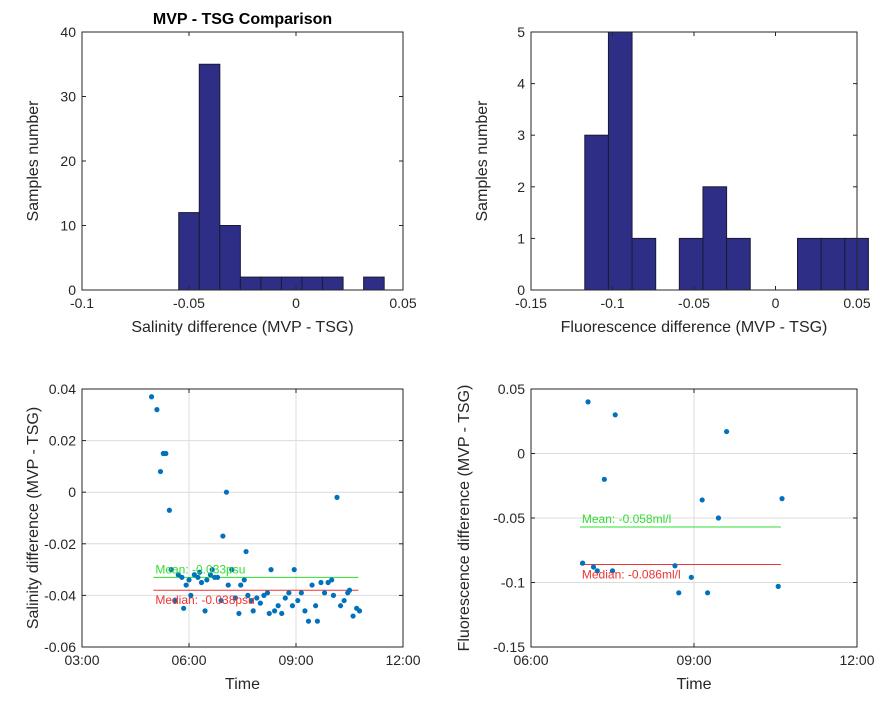 This screenshot has width=884, height=707. Describe the element at coordinates (776, 303) in the screenshot. I see `x-tick-label: 0` at that location.